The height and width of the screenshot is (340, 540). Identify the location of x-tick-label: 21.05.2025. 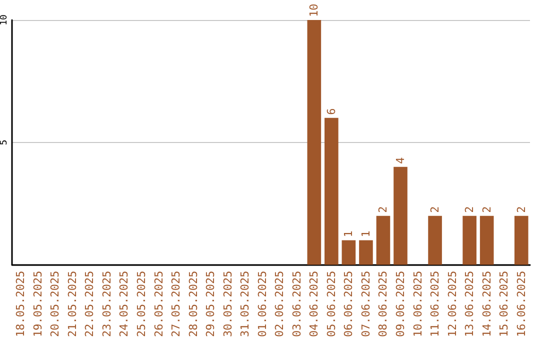
(72, 304).